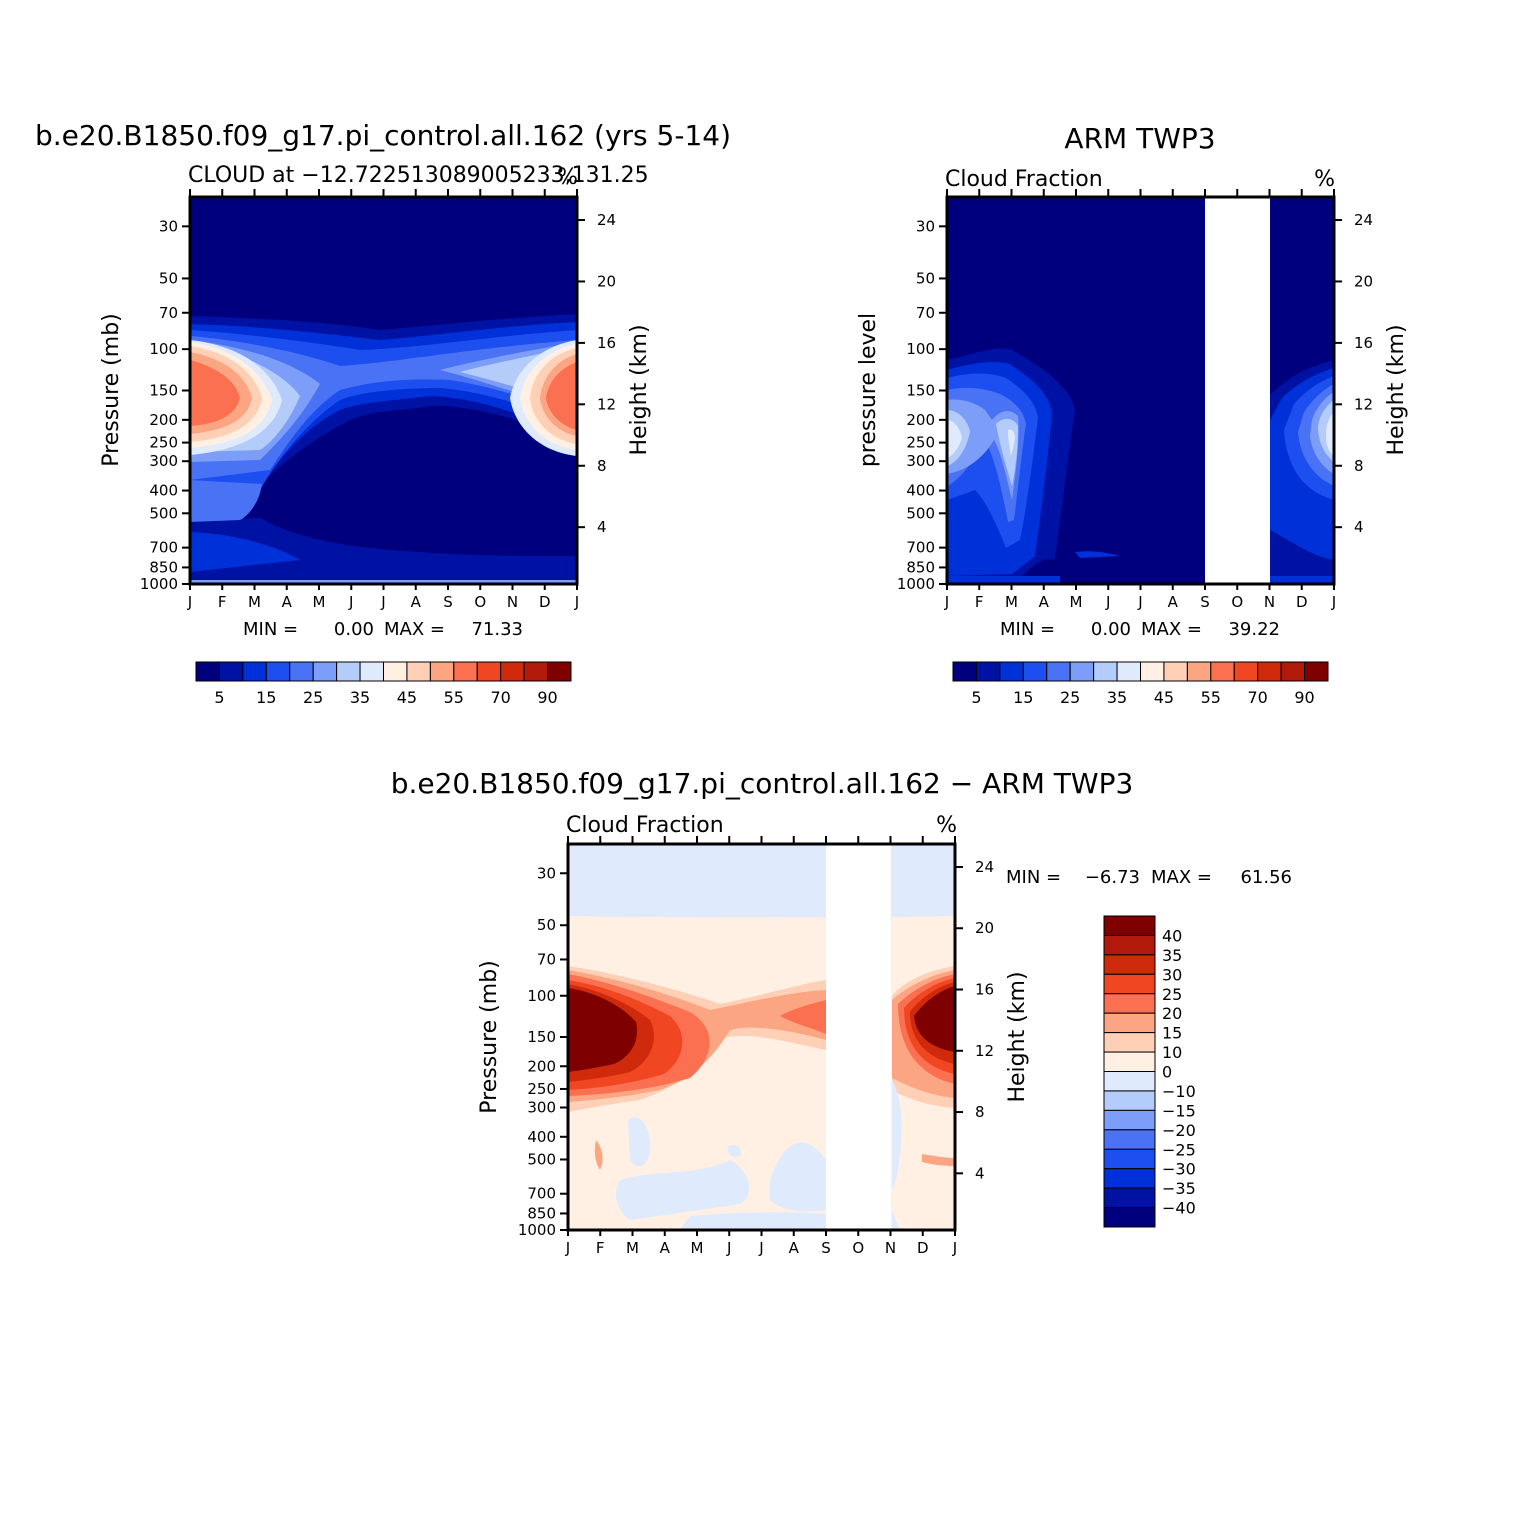 The image size is (1524, 1524). What do you see at coordinates (1353, 373) in the screenshot?
I see `panel-obs-height-axis: 24 20 16 12 8 4` at bounding box center [1353, 373].